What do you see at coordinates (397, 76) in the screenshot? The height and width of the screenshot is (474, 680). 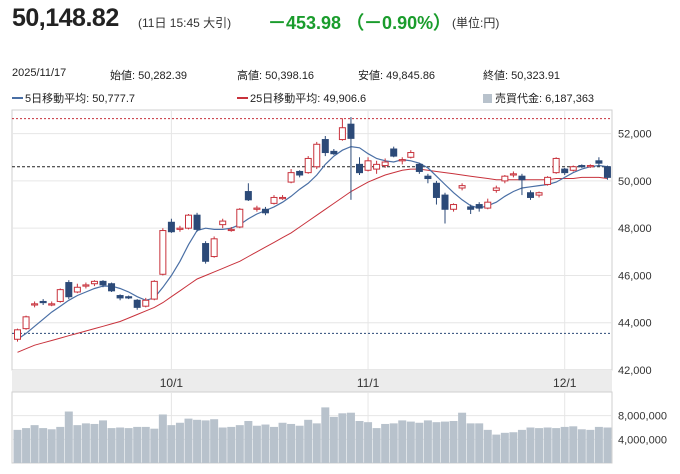 I see `info-low: 安値: 49,845.86` at bounding box center [397, 76].